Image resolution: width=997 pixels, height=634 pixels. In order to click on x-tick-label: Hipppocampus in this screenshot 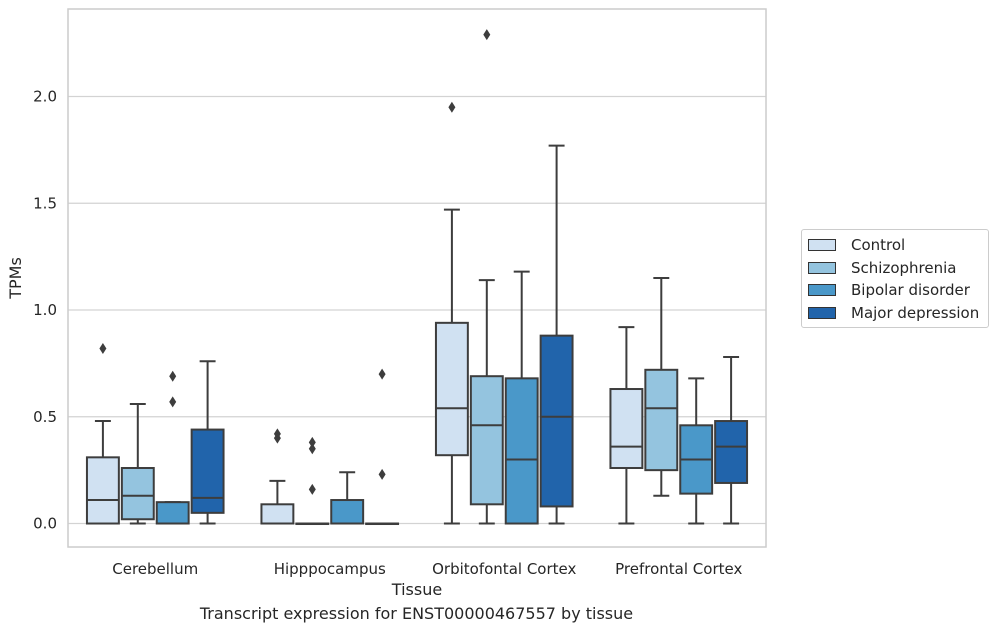, I will do `click(330, 569)`.